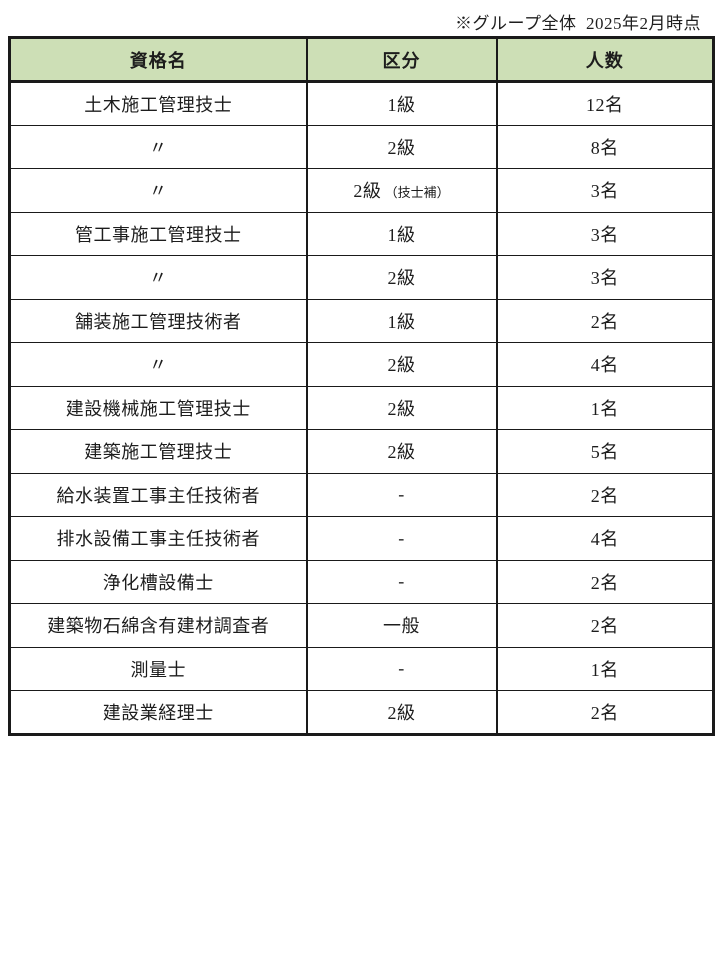 This screenshot has height=960, width=720. I want to click on table-row: 土木施工管理技士 1級 12名, so click(361, 103).